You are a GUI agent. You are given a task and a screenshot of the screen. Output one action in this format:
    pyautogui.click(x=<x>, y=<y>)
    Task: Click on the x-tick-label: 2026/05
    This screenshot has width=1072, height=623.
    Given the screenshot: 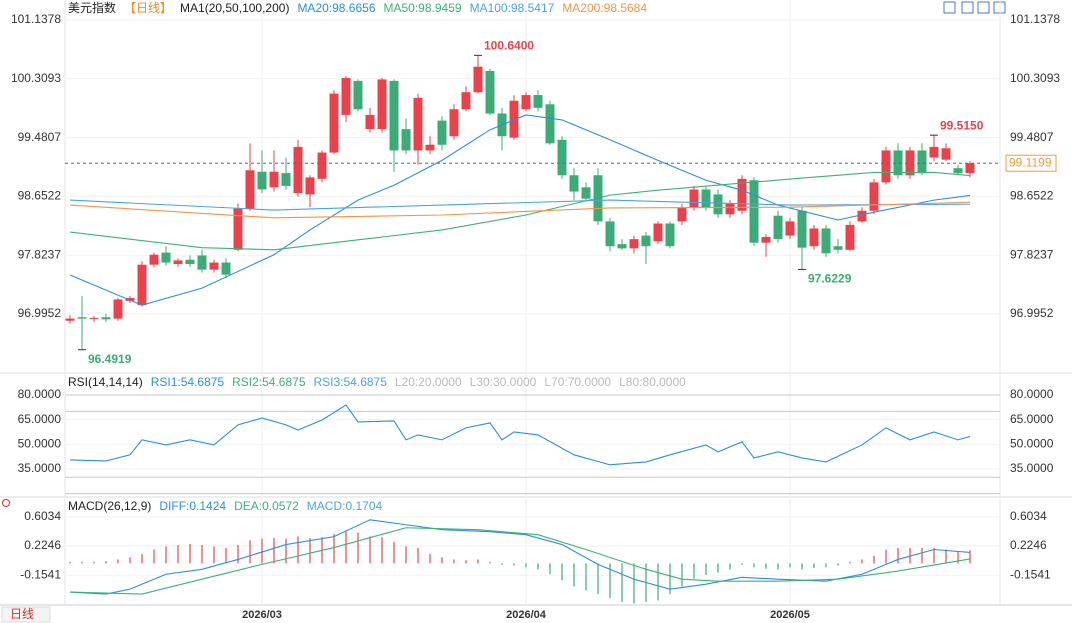 What is the action you would take?
    pyautogui.click(x=790, y=615)
    